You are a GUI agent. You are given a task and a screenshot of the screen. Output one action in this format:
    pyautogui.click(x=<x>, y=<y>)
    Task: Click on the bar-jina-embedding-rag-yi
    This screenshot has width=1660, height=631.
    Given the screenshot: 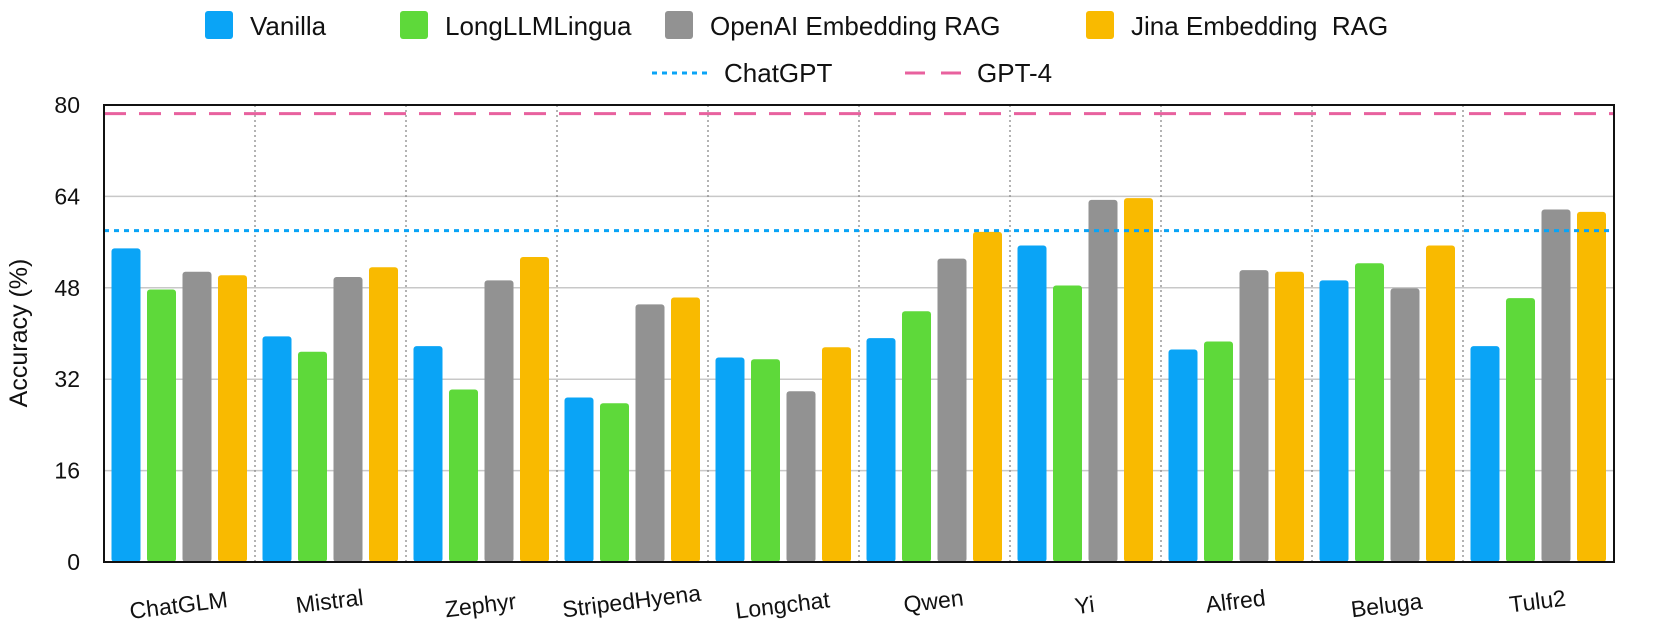 What is the action you would take?
    pyautogui.click(x=1138, y=380)
    